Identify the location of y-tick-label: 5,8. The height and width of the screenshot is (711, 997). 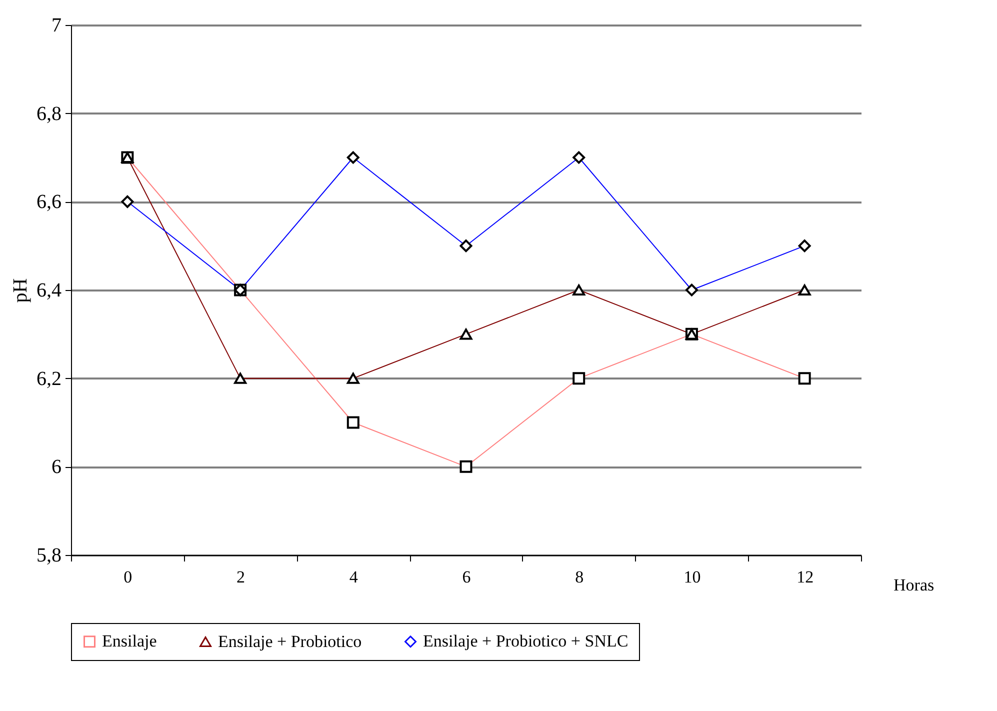
(49, 555).